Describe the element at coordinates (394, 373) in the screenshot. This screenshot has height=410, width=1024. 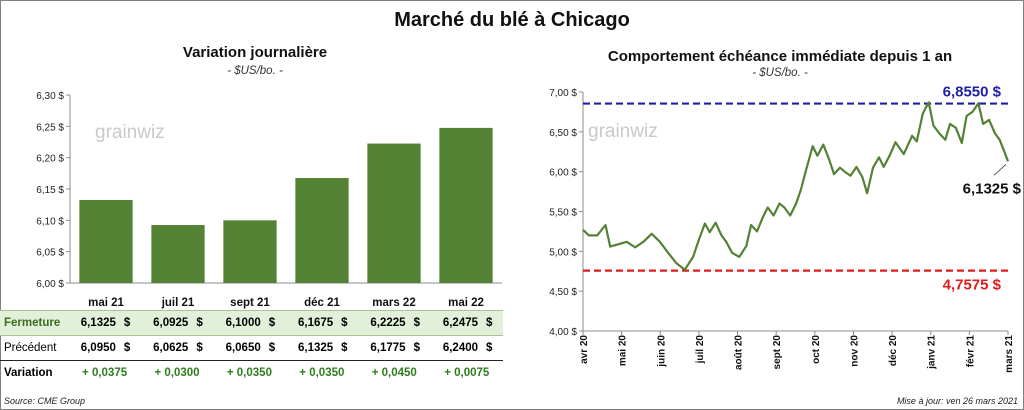
I see `table-cell: + 0,0450` at that location.